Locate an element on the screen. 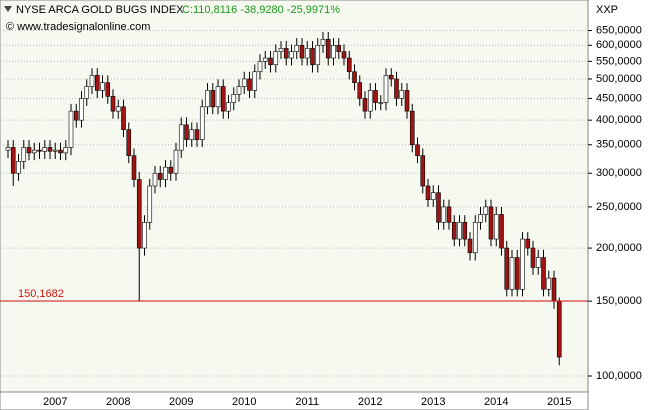 The width and height of the screenshot is (657, 410). chart-title: NYSE ARCA GOLD BUGS INDEX is located at coordinates (100, 10).